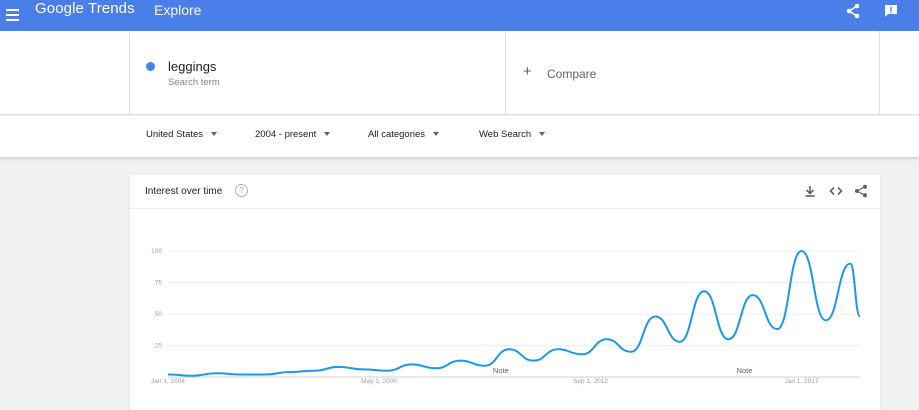 The width and height of the screenshot is (919, 410). What do you see at coordinates (505, 192) in the screenshot?
I see `card-header: Interest over time ?` at bounding box center [505, 192].